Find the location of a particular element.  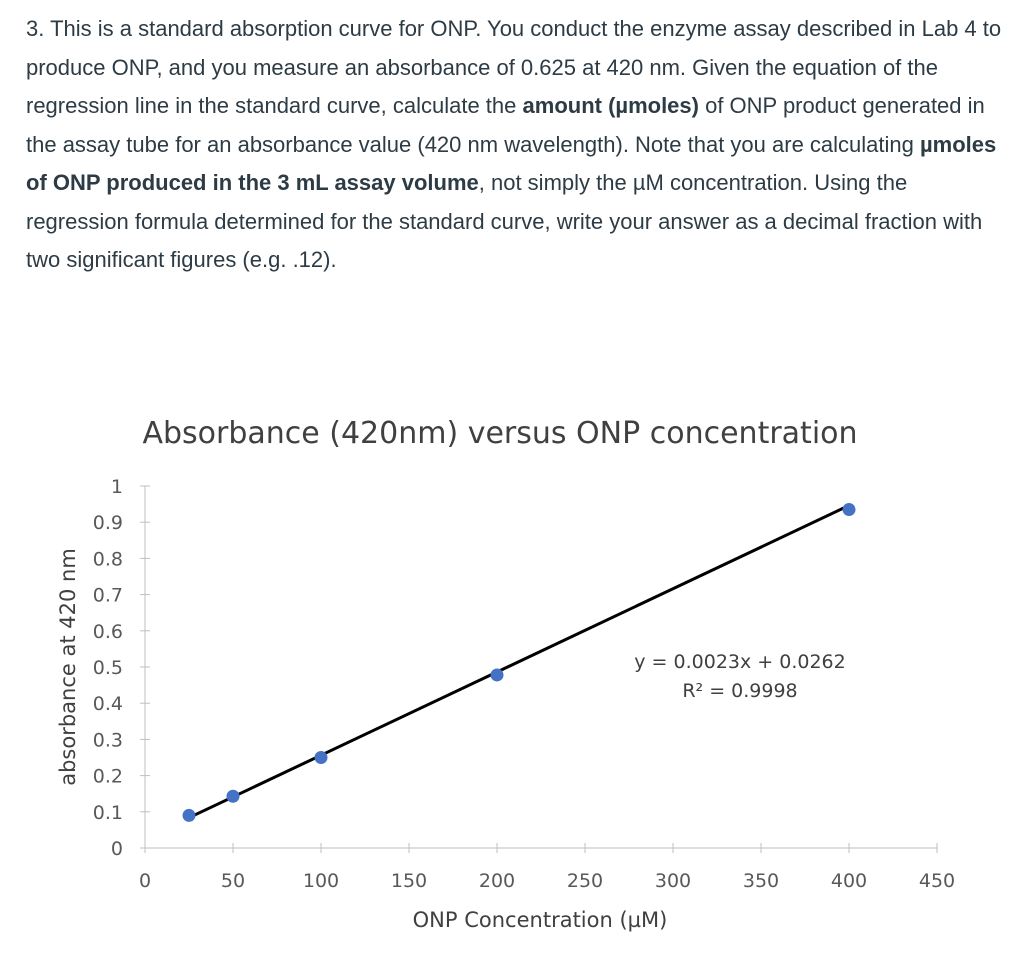

y-tick-label: 0.7 is located at coordinates (108, 596).